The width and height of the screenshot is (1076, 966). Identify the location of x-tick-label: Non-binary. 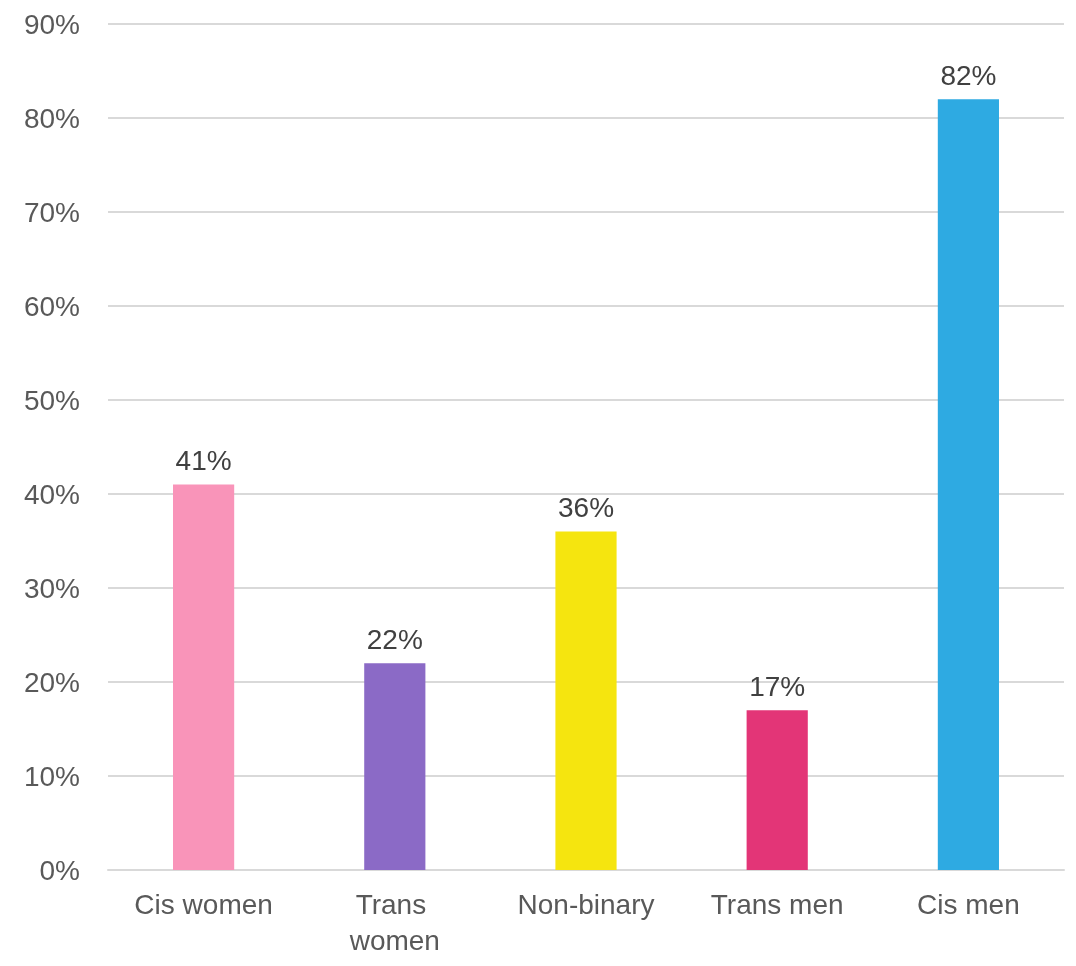
(586, 904).